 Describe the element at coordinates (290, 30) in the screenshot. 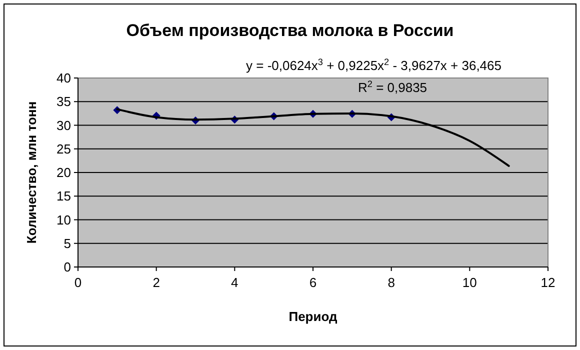

I see `chart-title: Объем производства молока в России` at that location.